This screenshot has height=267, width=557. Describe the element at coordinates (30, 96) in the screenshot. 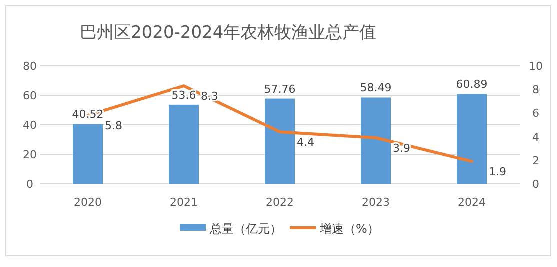

I see `y-tick-label: 60` at that location.